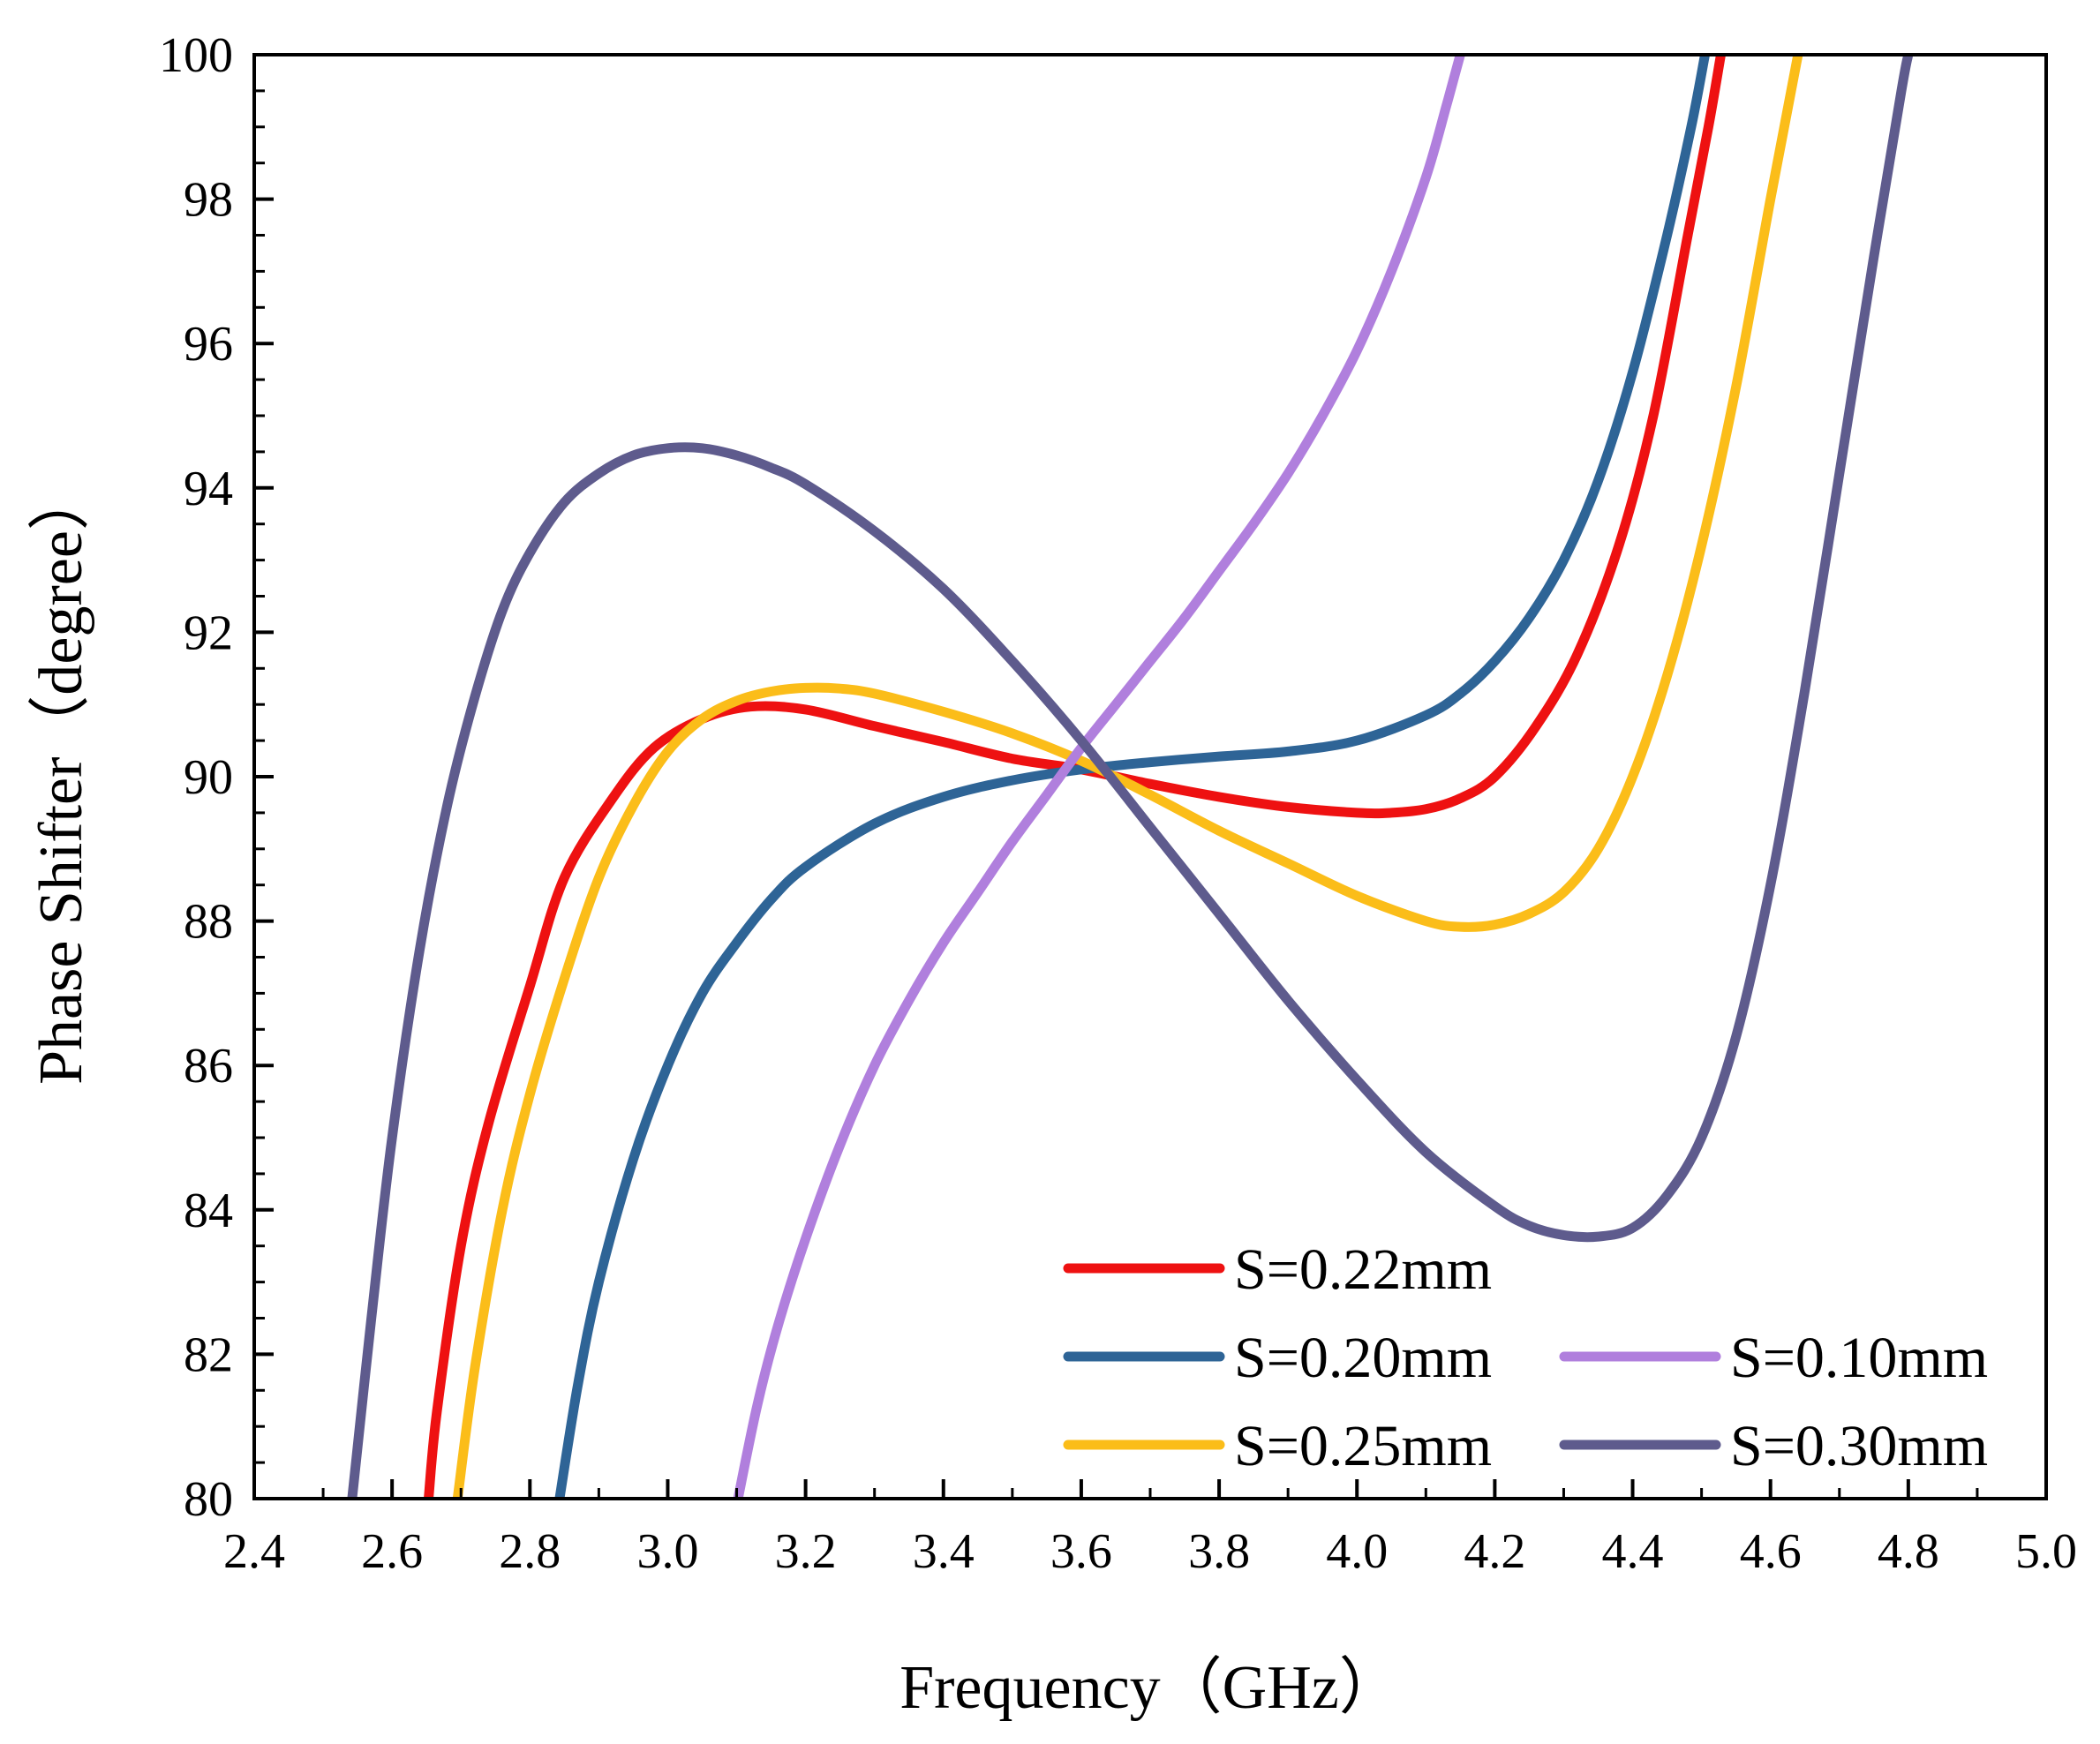 This screenshot has height=1744, width=2100. Describe the element at coordinates (208, 1354) in the screenshot. I see `y-tick-label: 82` at that location.